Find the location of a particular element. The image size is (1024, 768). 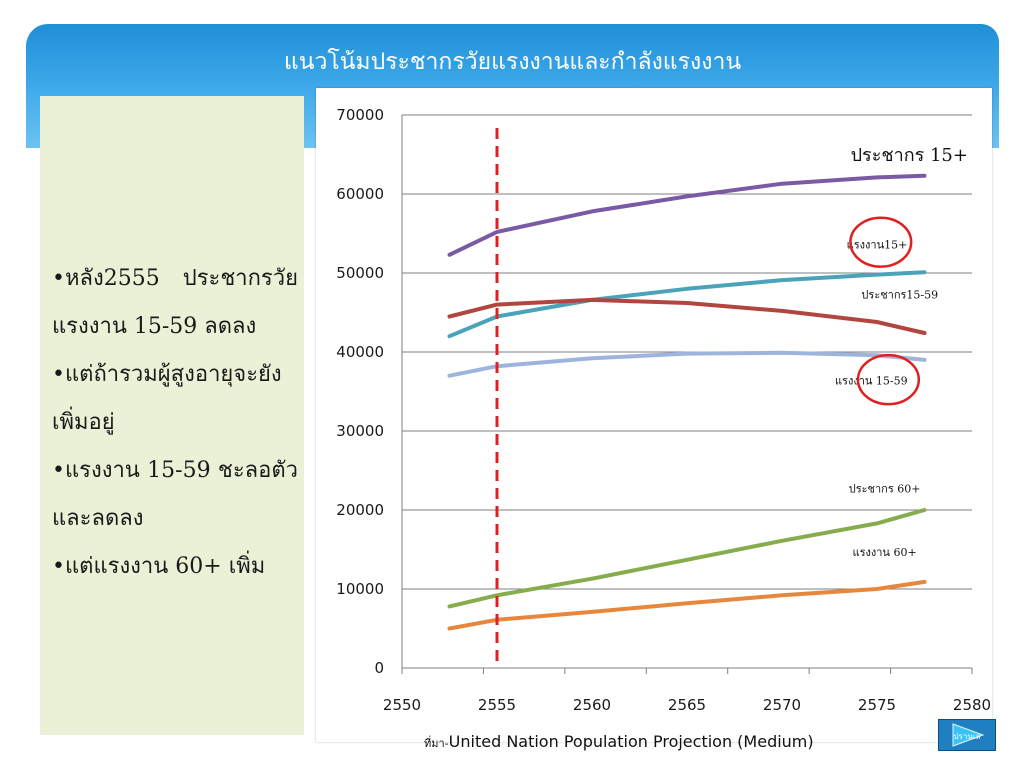

y-tick-label: 50000 is located at coordinates (360, 273).